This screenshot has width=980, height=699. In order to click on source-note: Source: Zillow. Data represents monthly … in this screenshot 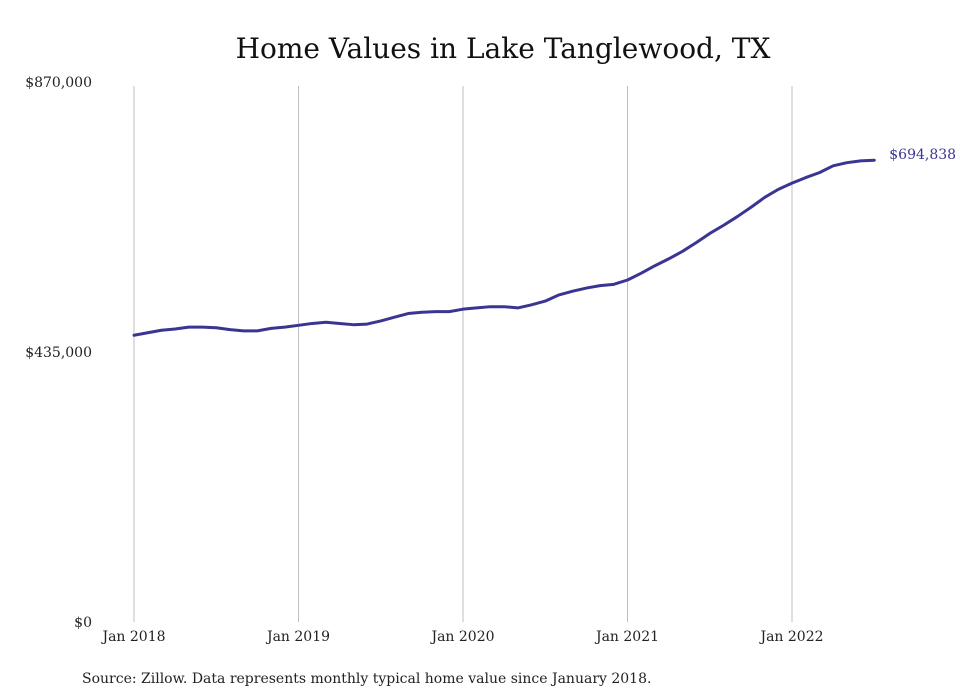, I will do `click(366, 679)`.